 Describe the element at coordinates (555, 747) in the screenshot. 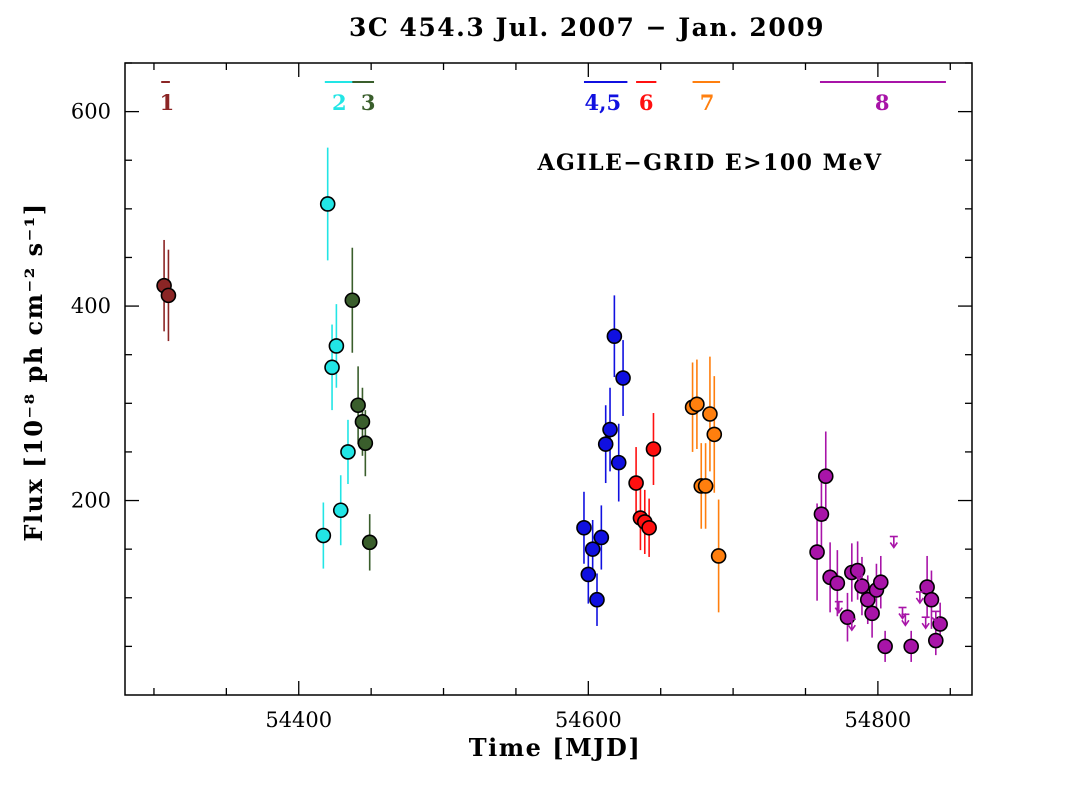

I see `x-axis-label: Time [MJD]` at that location.